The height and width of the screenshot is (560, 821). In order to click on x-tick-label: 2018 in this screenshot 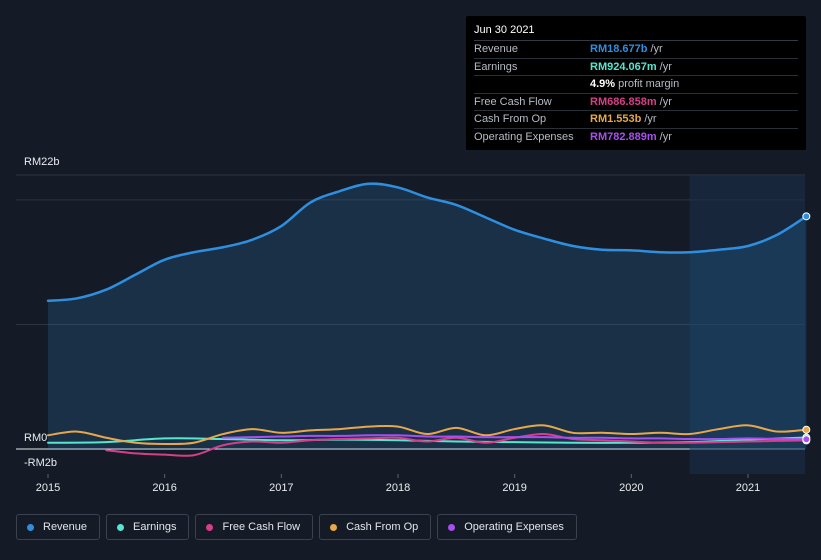, I will do `click(398, 488)`.